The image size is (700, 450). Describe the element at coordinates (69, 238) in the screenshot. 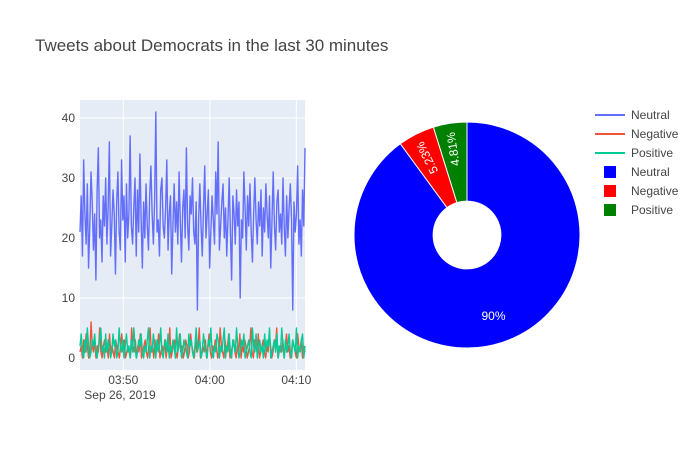

I see `y-tick-label: 20` at that location.